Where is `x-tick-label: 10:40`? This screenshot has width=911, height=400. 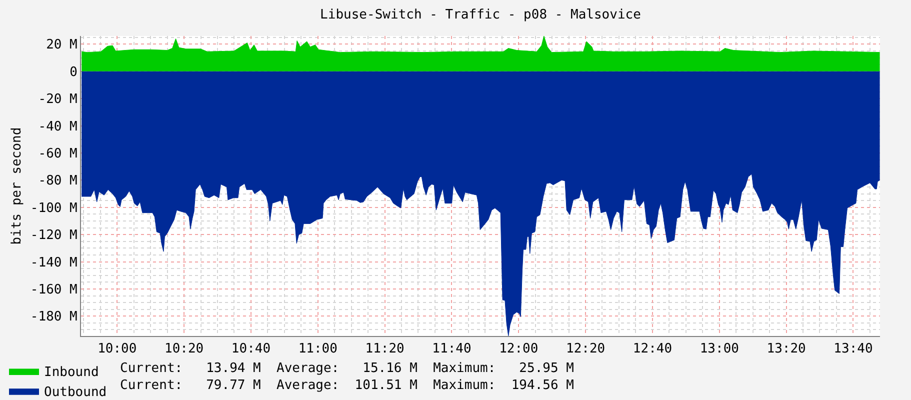
x-tick-label: 10:40 is located at coordinates (251, 349).